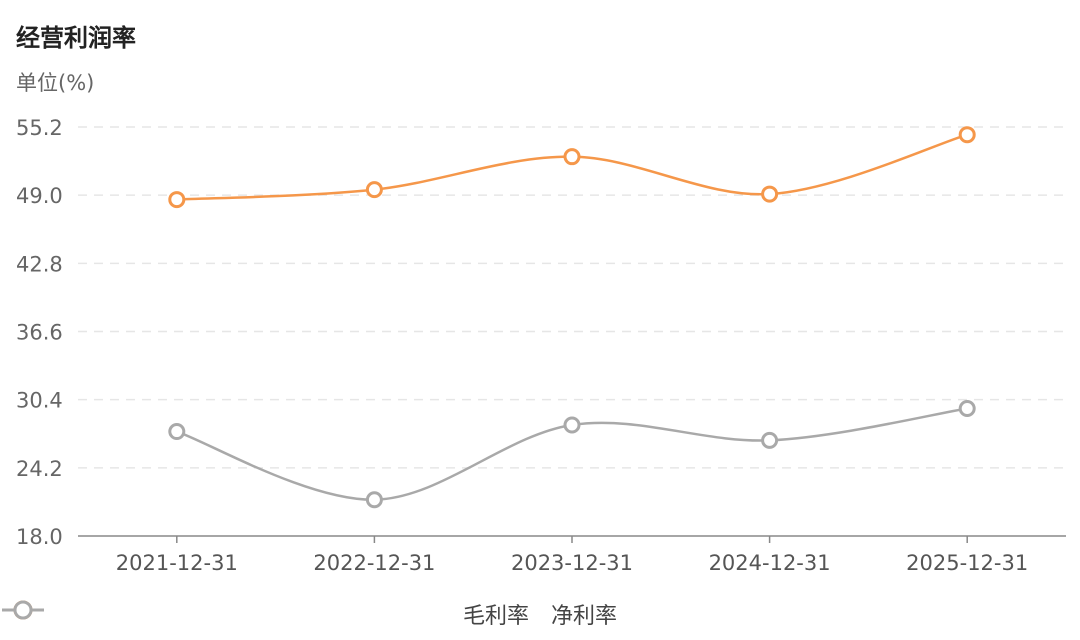  Describe the element at coordinates (967, 563) in the screenshot. I see `x-tick-label: 2025-12-31` at that location.